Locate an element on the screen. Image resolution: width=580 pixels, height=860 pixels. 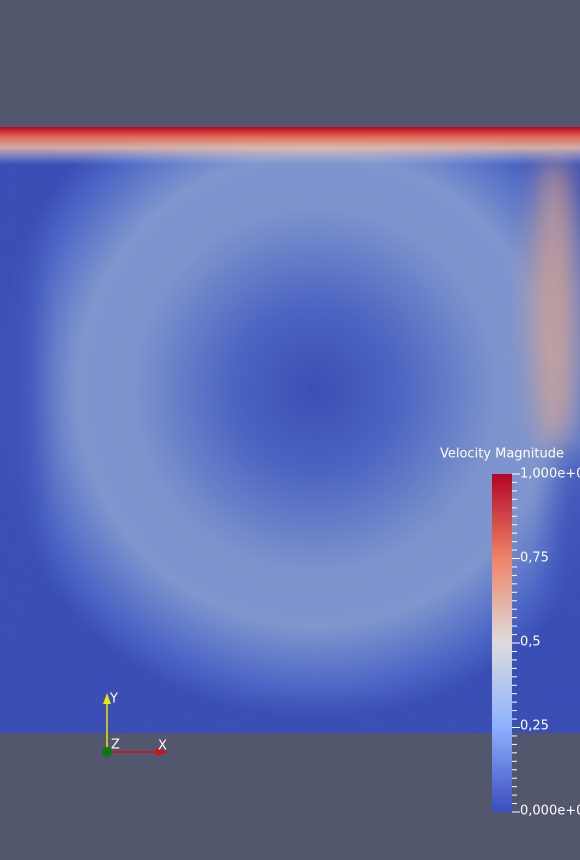
colorbar-ticks is located at coordinates (516, 643).